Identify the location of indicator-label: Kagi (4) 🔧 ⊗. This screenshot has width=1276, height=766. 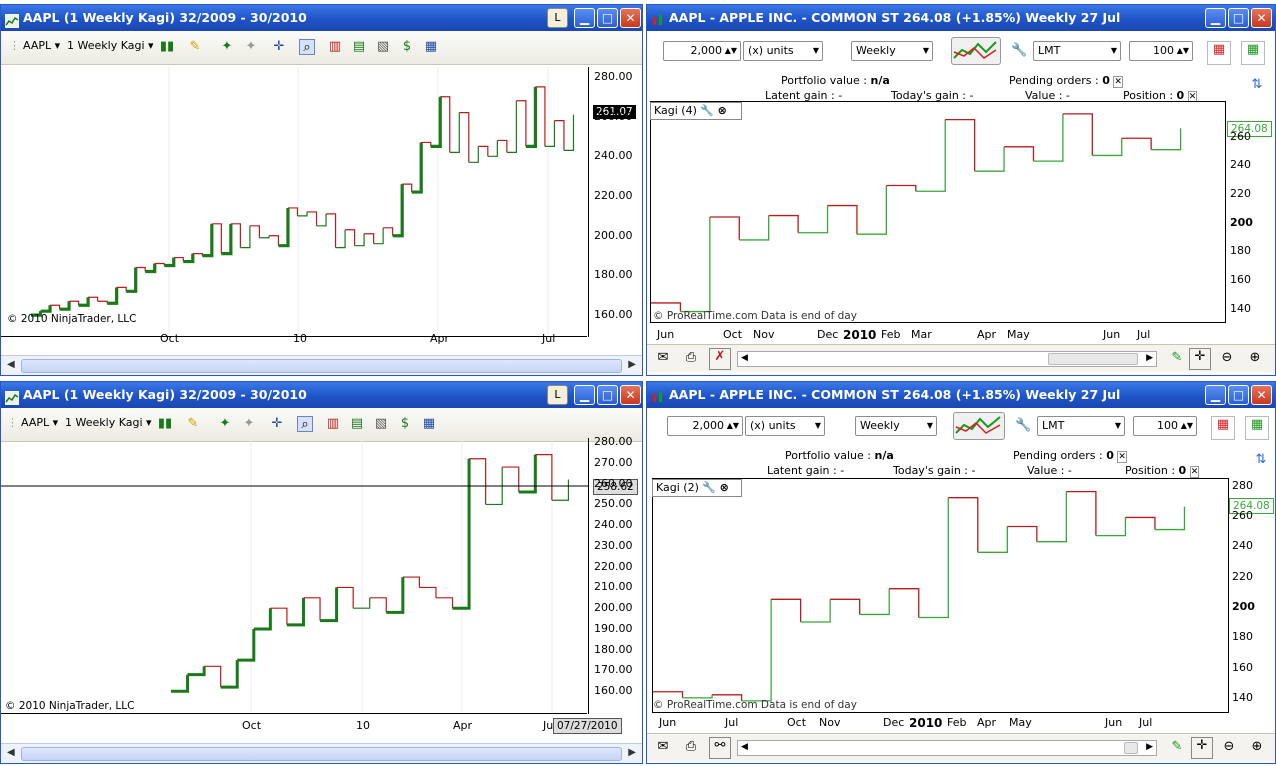
(696, 111).